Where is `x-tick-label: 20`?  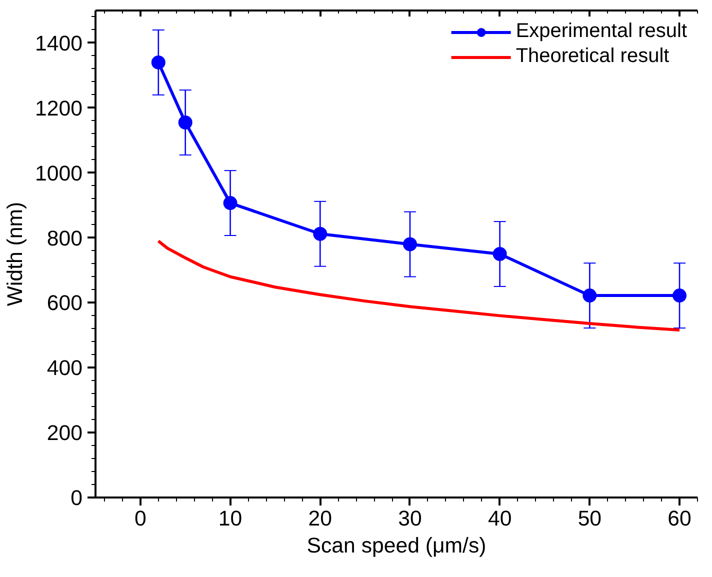
x-tick-label: 20 is located at coordinates (320, 518).